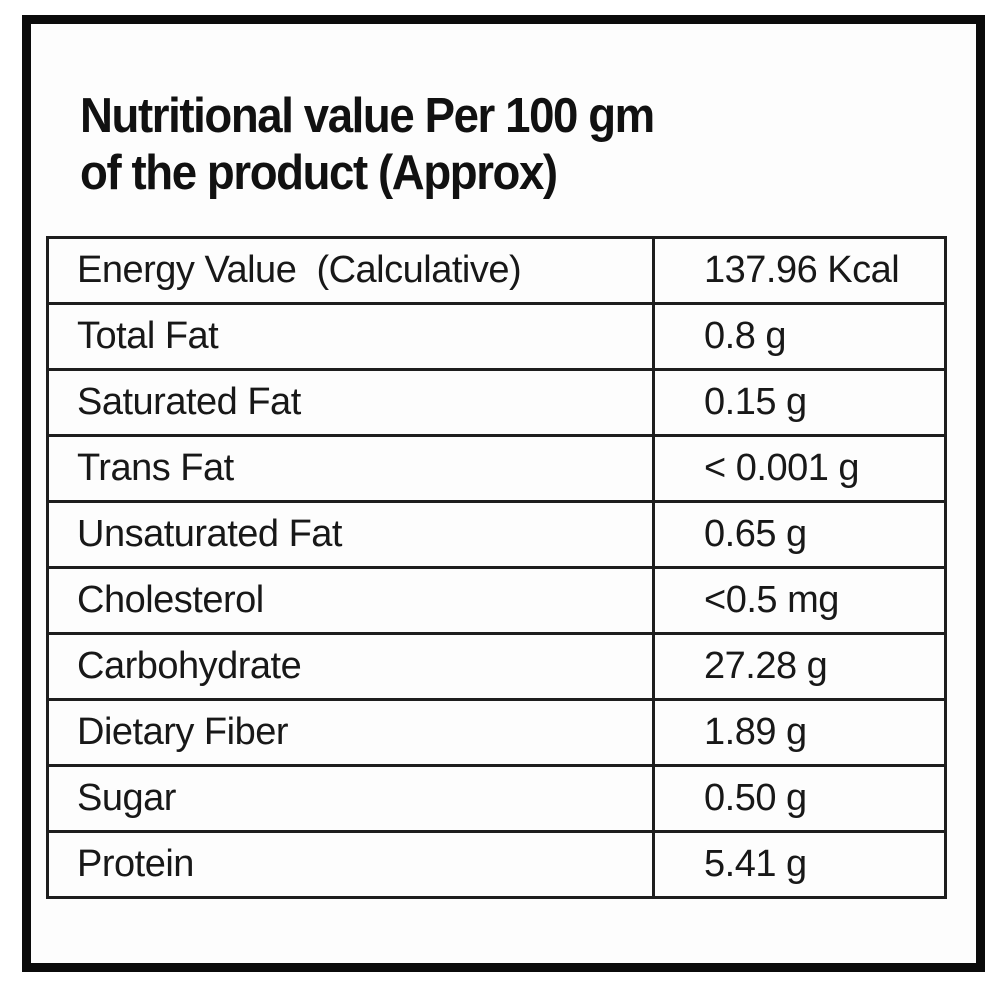  Describe the element at coordinates (799, 600) in the screenshot. I see `nutrient-value: <0.5 mg` at that location.